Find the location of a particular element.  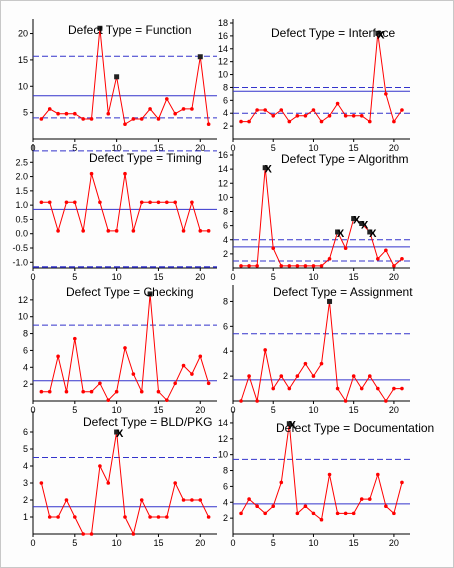

y-tick-label: -1.0 is located at coordinates (20, 262).